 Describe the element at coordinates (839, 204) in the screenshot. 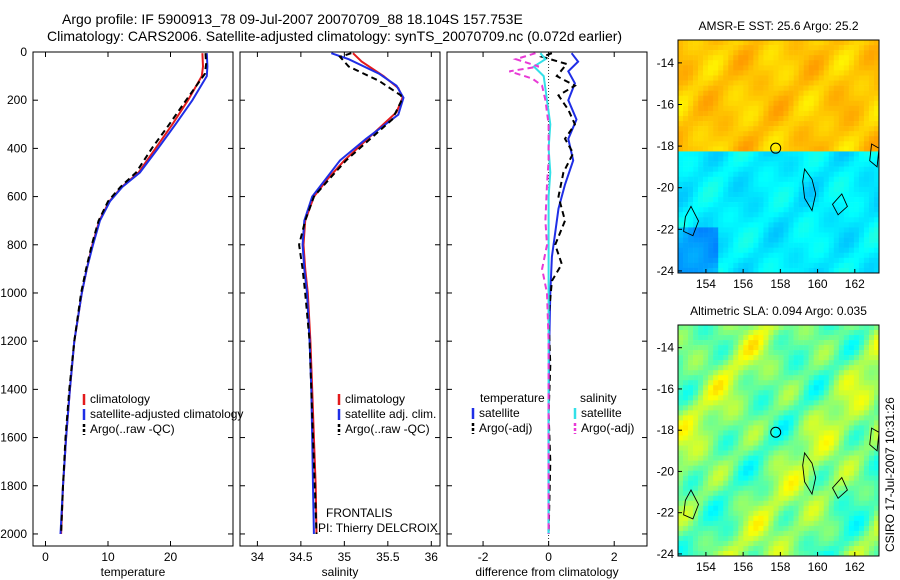

I see `coastline` at that location.